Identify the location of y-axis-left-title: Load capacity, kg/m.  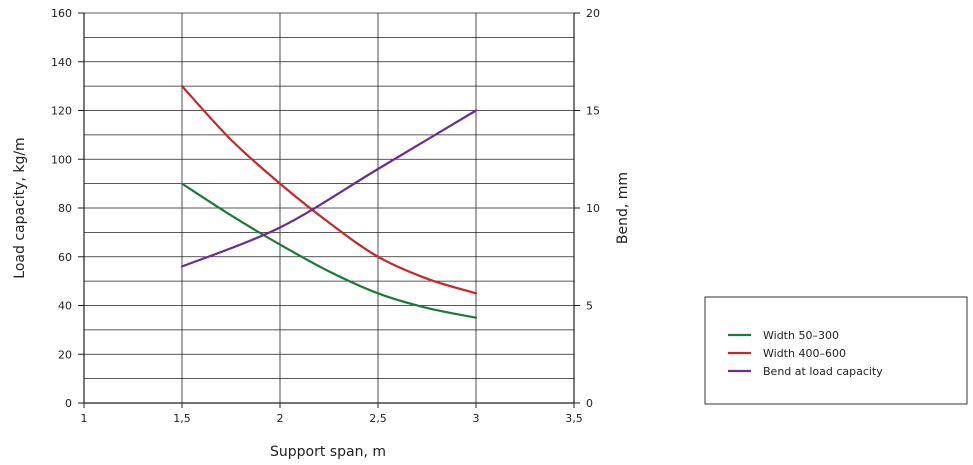
(20, 207).